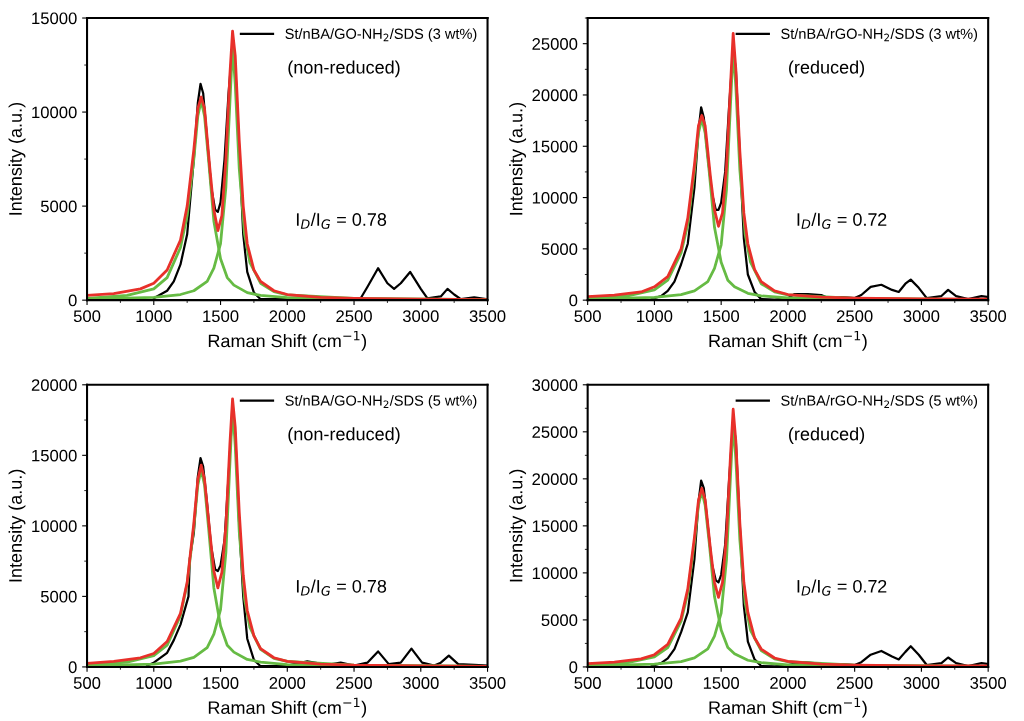  What do you see at coordinates (381, 35) in the screenshot?
I see `legend-label: St/nBA/GO-NH$_{2}$/SDS (3 wt%)` at bounding box center [381, 35].